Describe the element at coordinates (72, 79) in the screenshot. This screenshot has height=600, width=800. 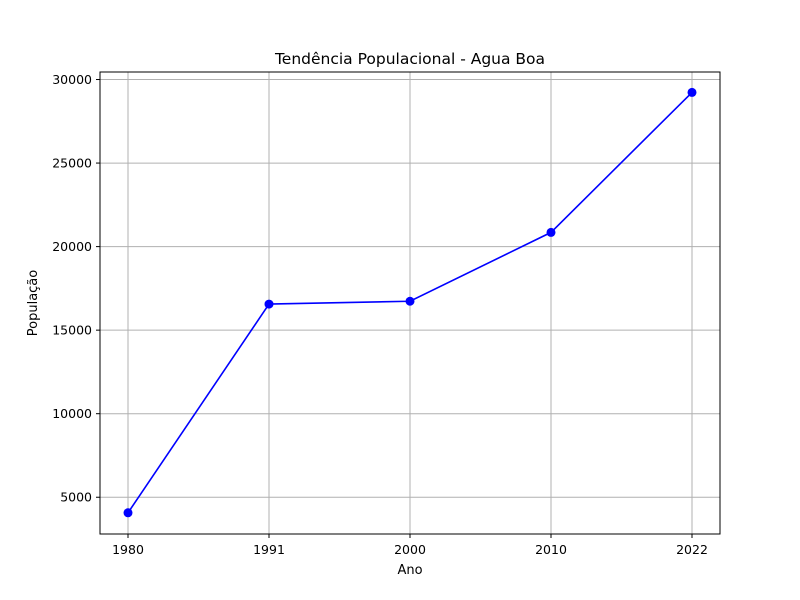
I see `y-tick-label: 30000` at that location.